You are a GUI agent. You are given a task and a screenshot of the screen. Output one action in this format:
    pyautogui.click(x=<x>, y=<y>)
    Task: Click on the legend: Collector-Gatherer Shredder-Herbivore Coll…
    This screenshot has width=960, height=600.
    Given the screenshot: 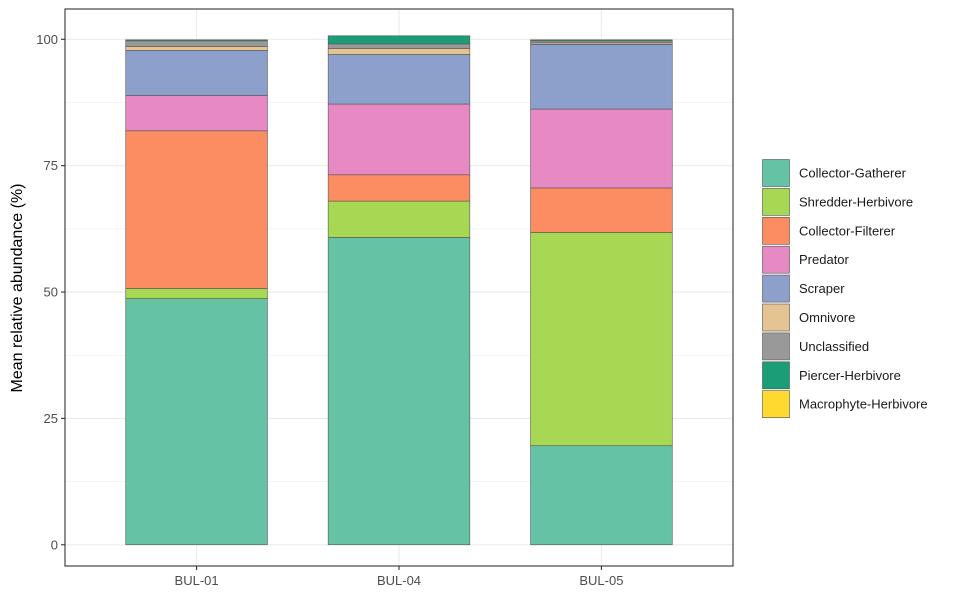 What is the action you would take?
    pyautogui.click(x=845, y=289)
    